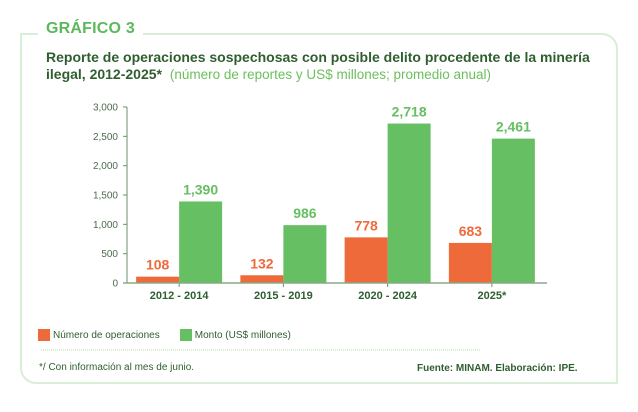 Image resolution: width=638 pixels, height=412 pixels. Describe the element at coordinates (283, 296) in the screenshot. I see `x-tick-label: 2015 - 2019` at that location.